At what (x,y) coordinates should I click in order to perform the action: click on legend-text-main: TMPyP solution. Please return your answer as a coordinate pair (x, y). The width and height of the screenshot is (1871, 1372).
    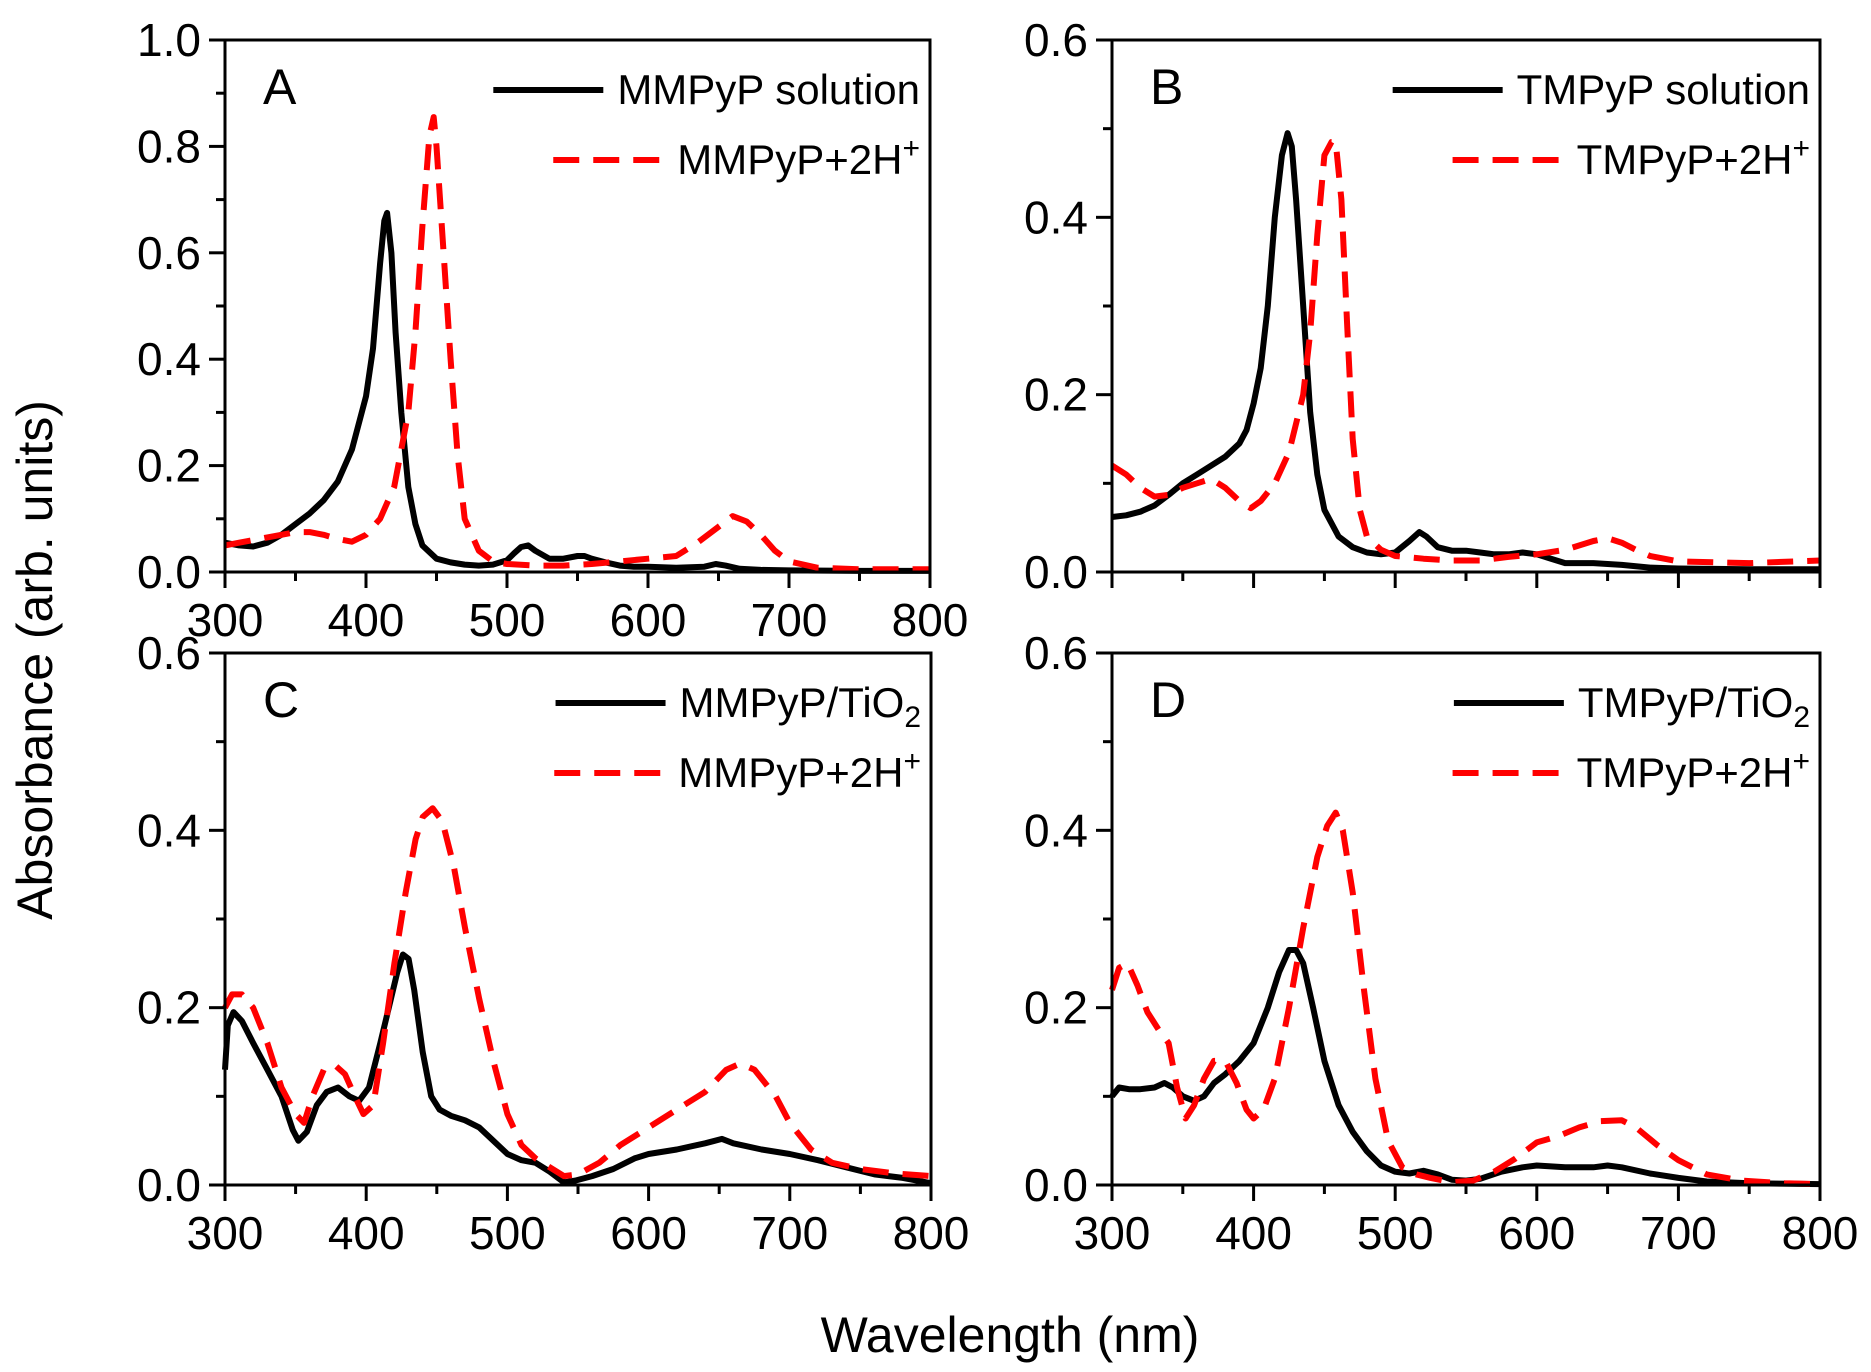
    Looking at the image, I should click on (1663, 89).